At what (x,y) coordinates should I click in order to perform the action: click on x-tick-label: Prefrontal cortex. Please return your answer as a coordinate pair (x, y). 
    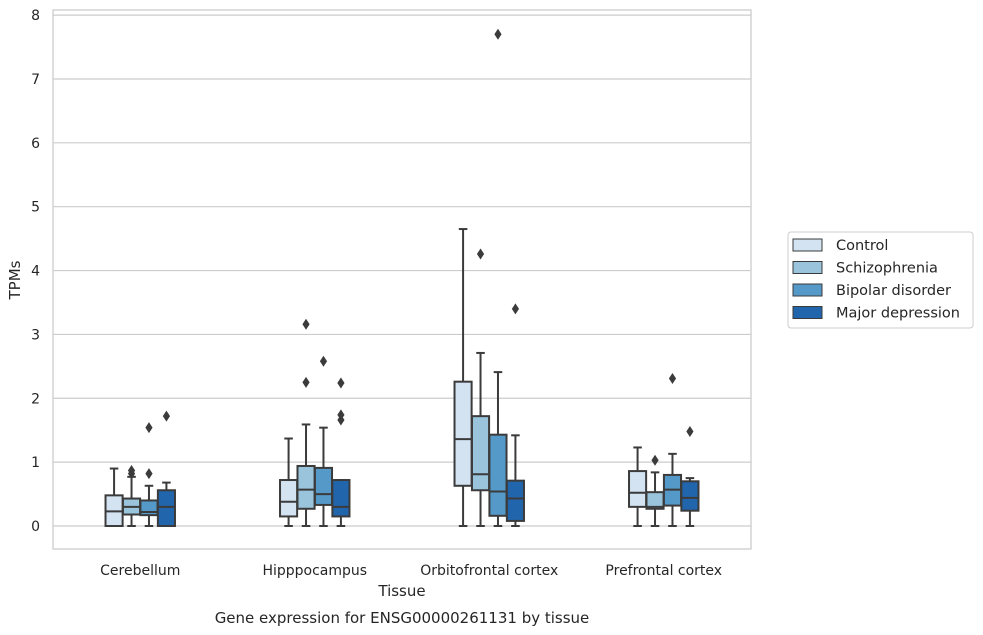
    Looking at the image, I should click on (663, 571).